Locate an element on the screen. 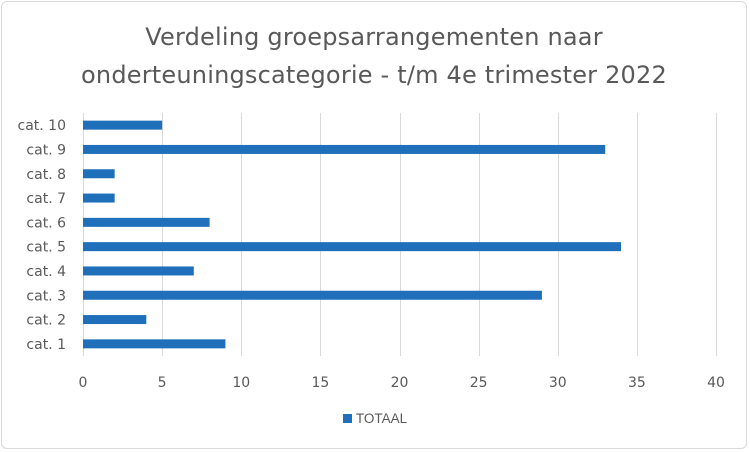 This screenshot has width=750, height=452. x-tick-label: 15 is located at coordinates (320, 383).